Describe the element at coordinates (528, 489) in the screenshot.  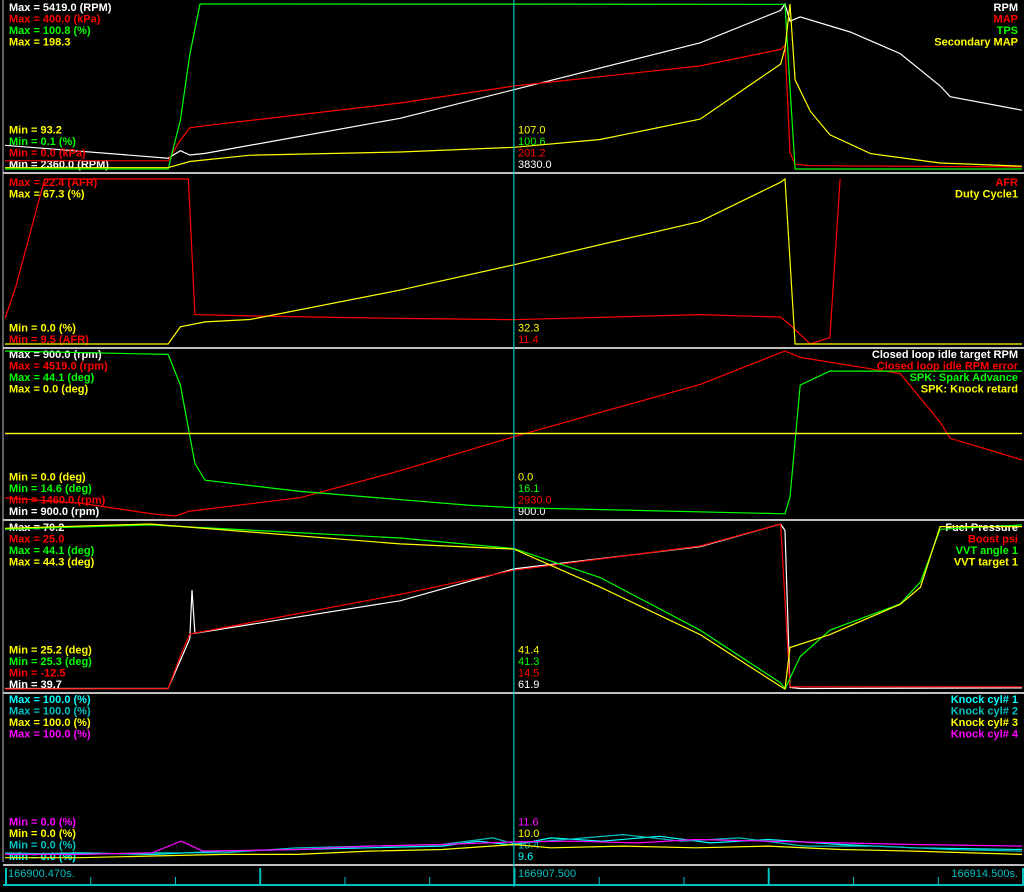
I see `cursor-value: 16.1` at that location.